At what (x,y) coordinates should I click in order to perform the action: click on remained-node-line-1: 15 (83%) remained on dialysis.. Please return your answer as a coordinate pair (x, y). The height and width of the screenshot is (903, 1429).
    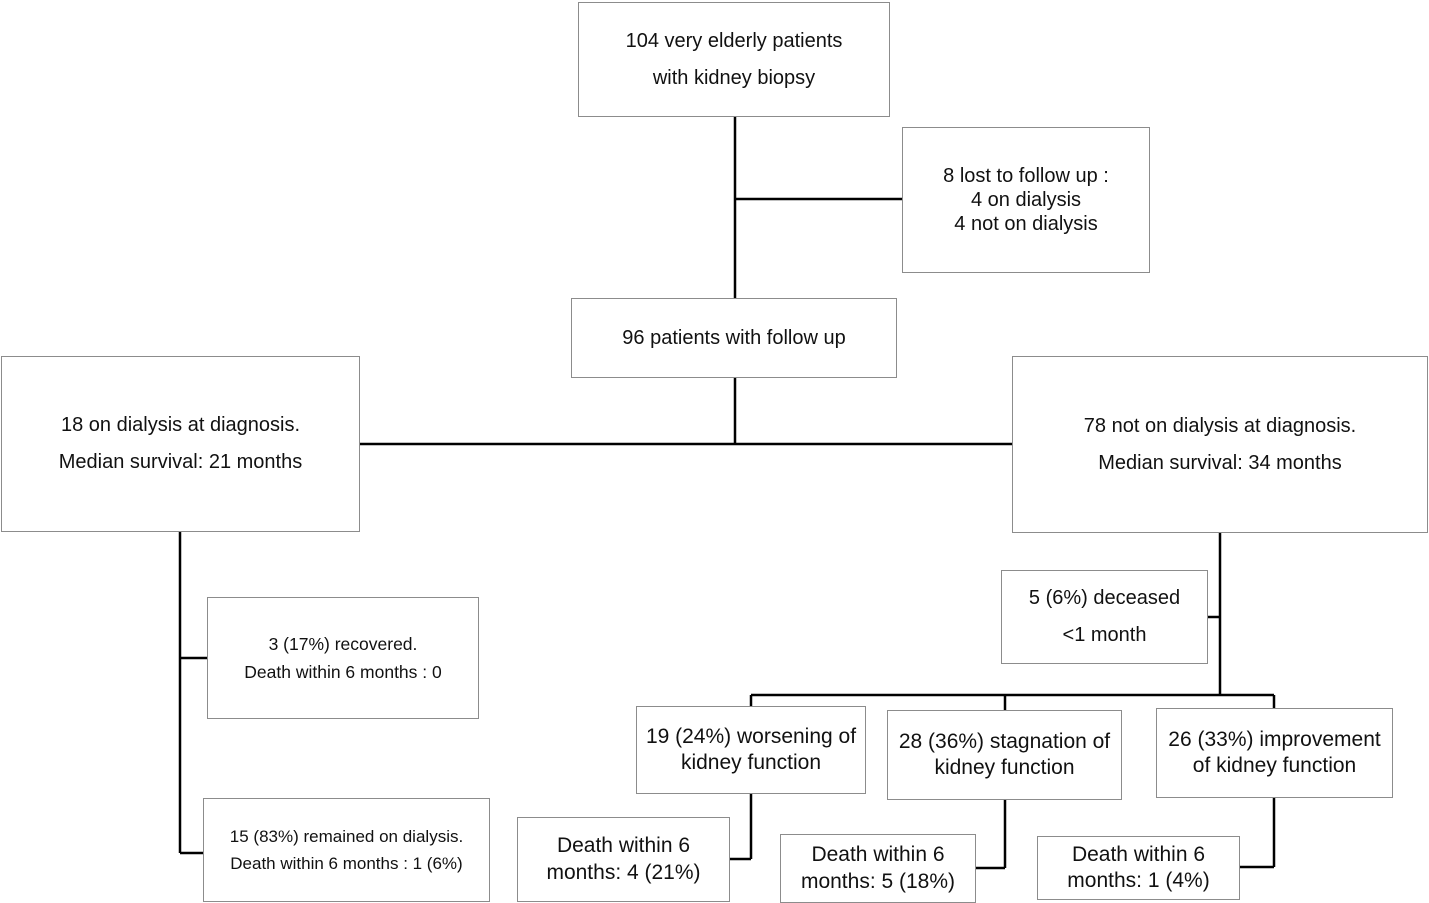
    Looking at the image, I should click on (346, 836).